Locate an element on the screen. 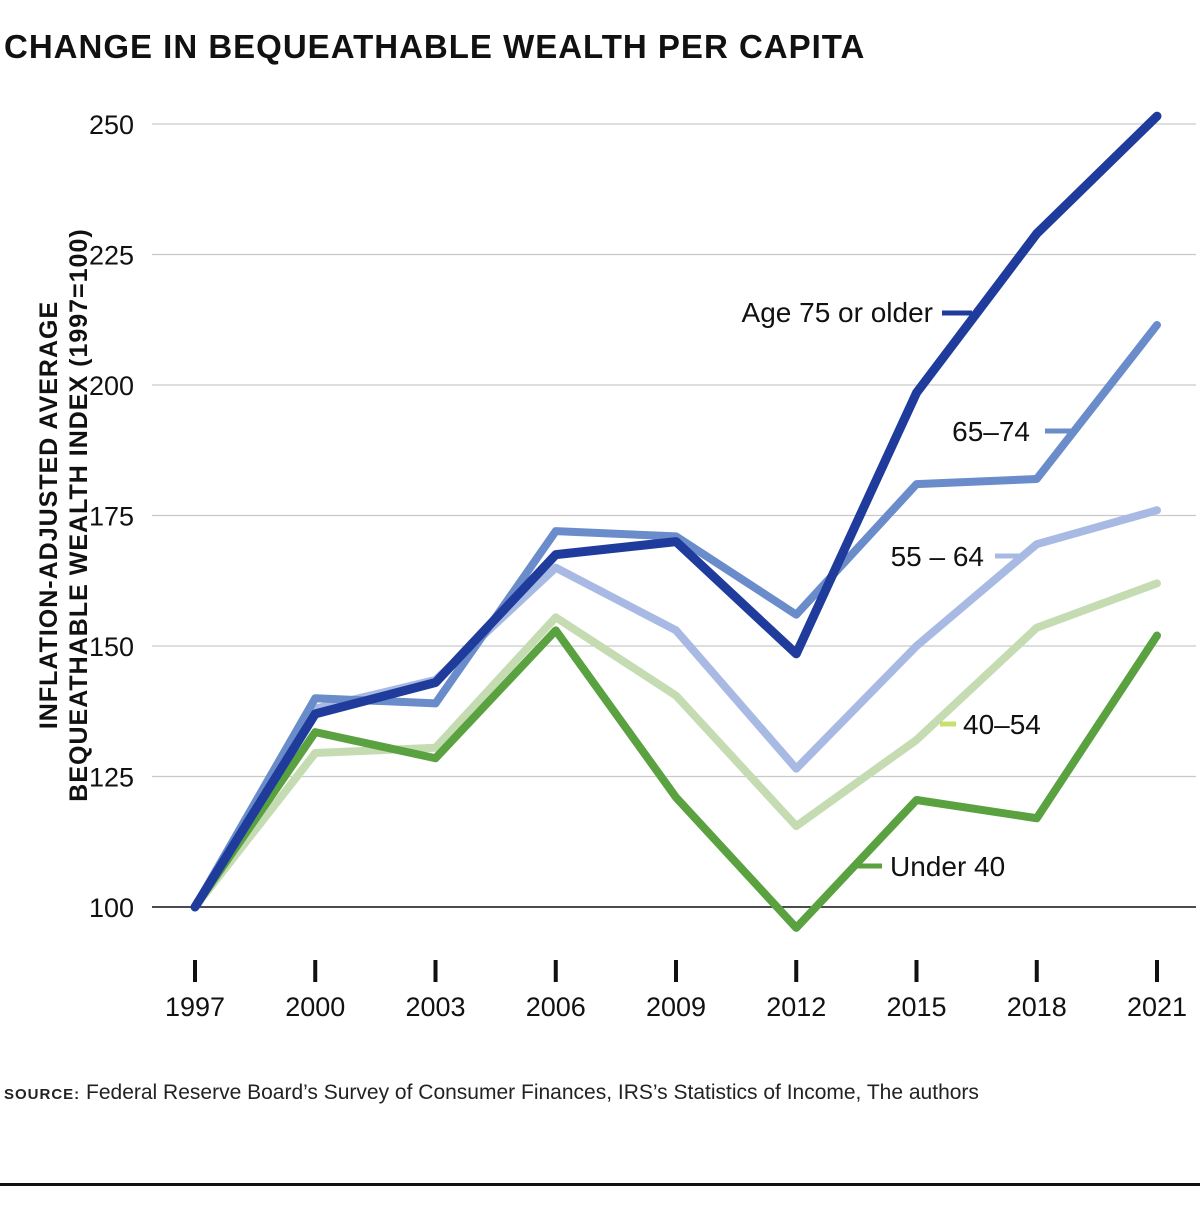 The height and width of the screenshot is (1218, 1200). y-tick-label: 150 is located at coordinates (111, 647).